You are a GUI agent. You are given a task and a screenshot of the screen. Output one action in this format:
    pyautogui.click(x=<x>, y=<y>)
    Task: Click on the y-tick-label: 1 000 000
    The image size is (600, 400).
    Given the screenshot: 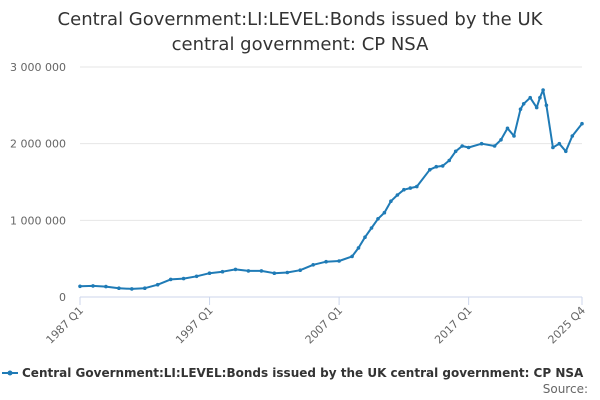 What is the action you would take?
    pyautogui.click(x=38, y=220)
    